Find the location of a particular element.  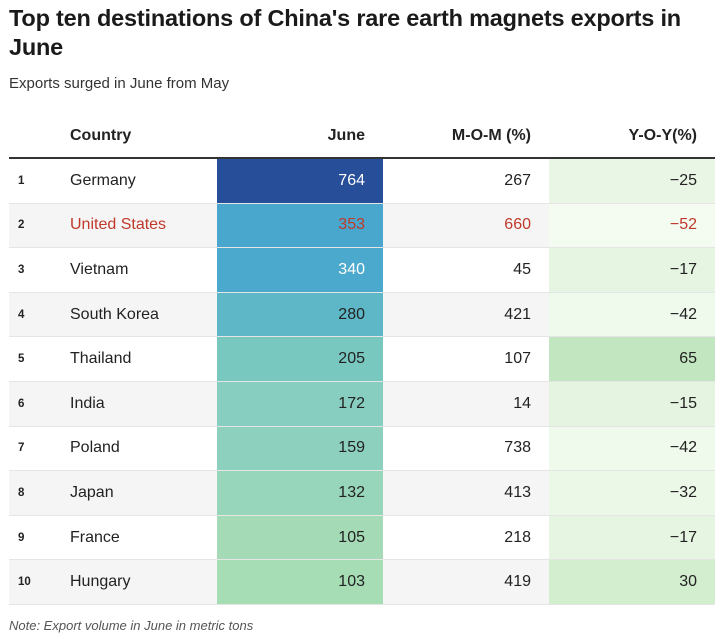

june-cell: 105 is located at coordinates (300, 538).